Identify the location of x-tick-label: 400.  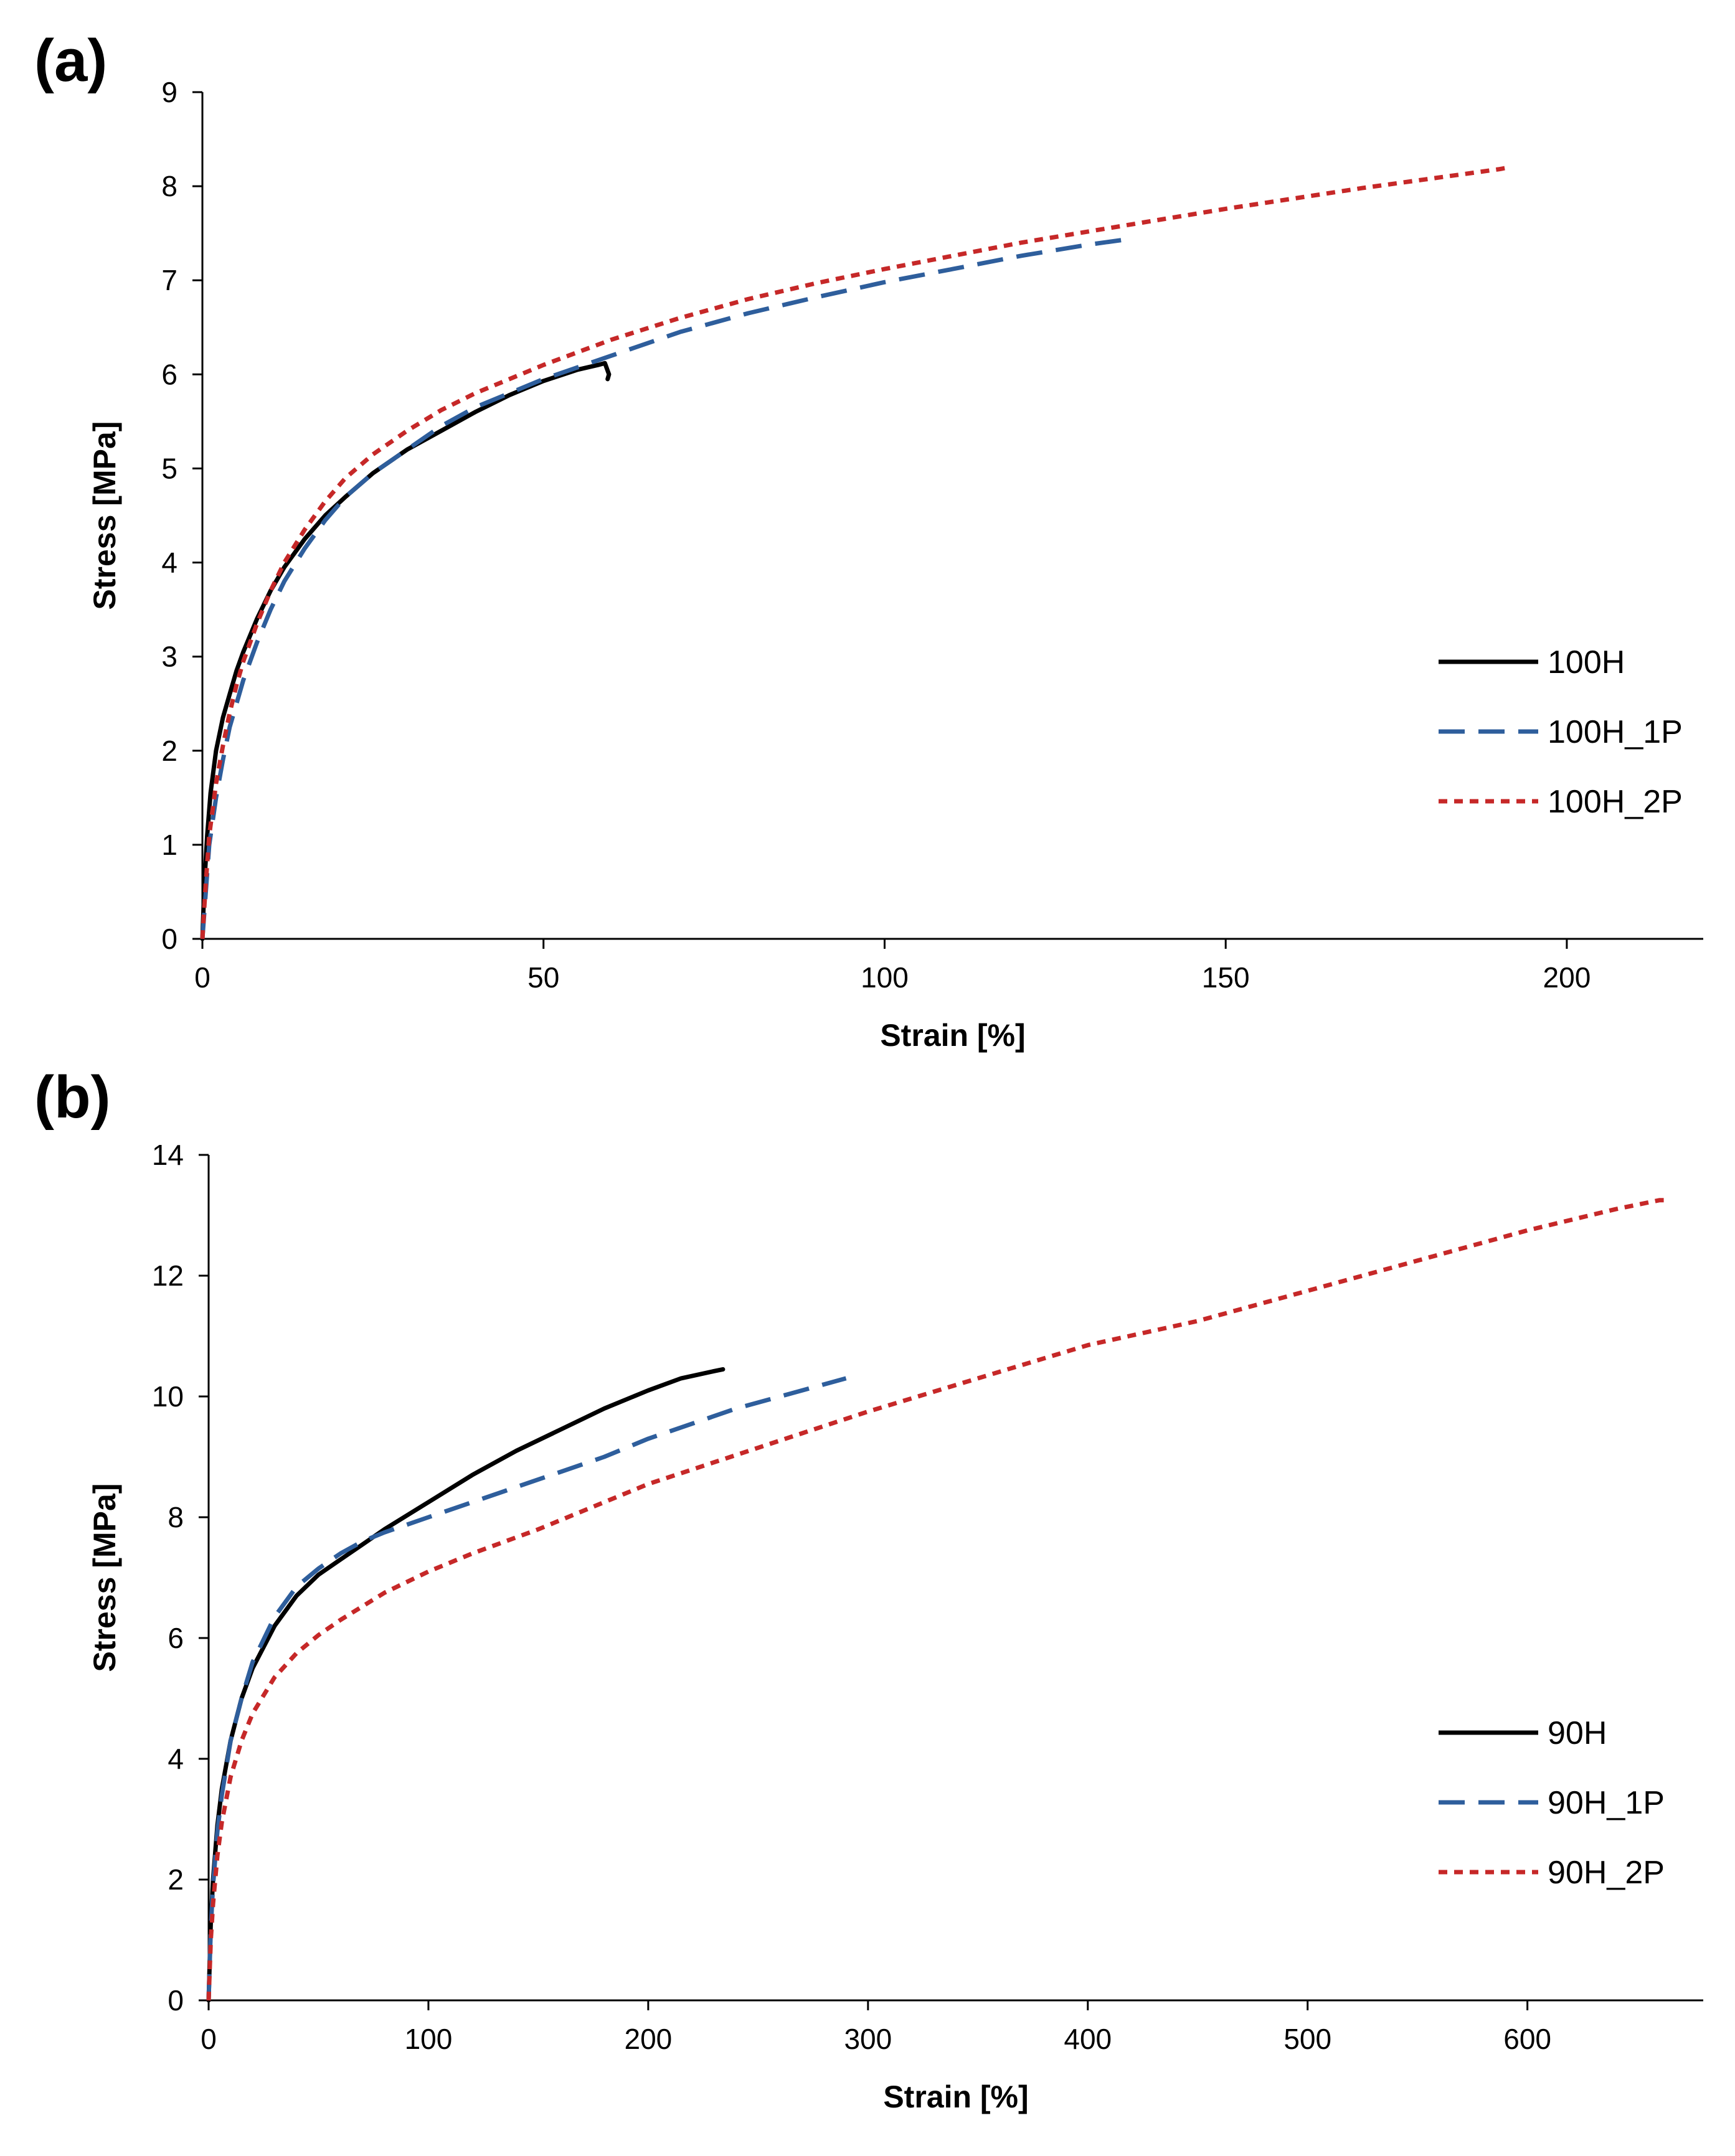
(1088, 2039).